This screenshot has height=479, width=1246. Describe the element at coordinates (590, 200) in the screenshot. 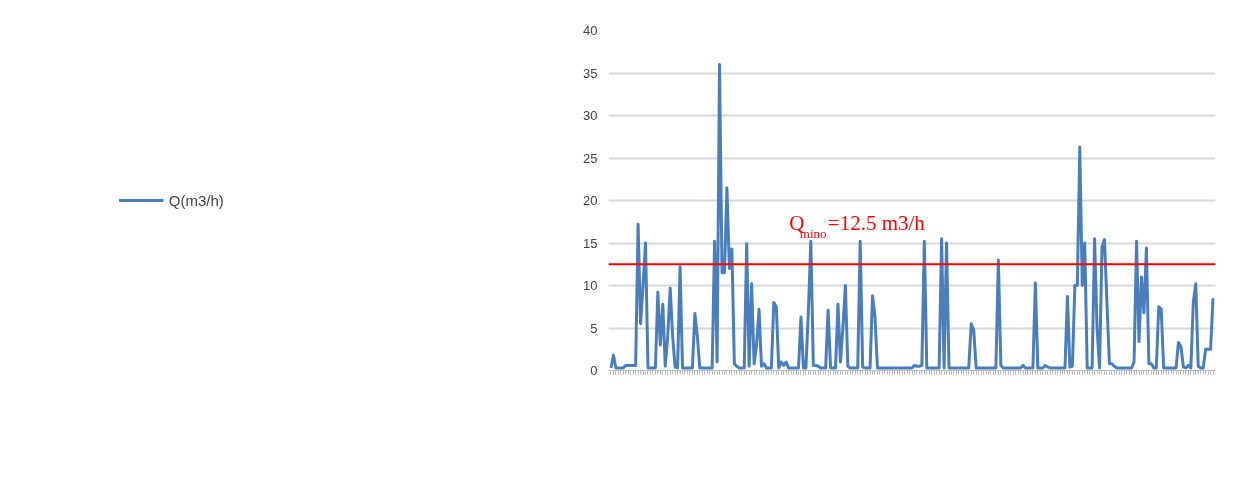

I see `y-tick-label: 20` at that location.